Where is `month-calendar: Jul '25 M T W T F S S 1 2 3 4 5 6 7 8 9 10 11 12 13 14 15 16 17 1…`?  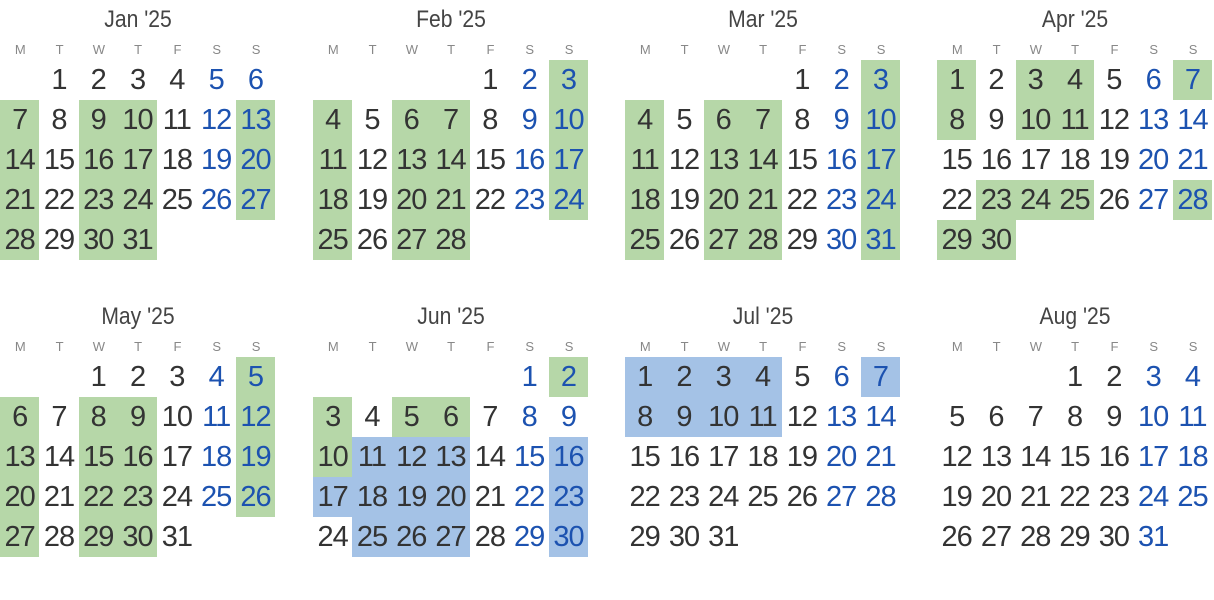 month-calendar: Jul '25 M T W T F S S 1 2 3 4 5 6 7 8 9 10 11 12 13 14 15 16 17 1… is located at coordinates (763, 447).